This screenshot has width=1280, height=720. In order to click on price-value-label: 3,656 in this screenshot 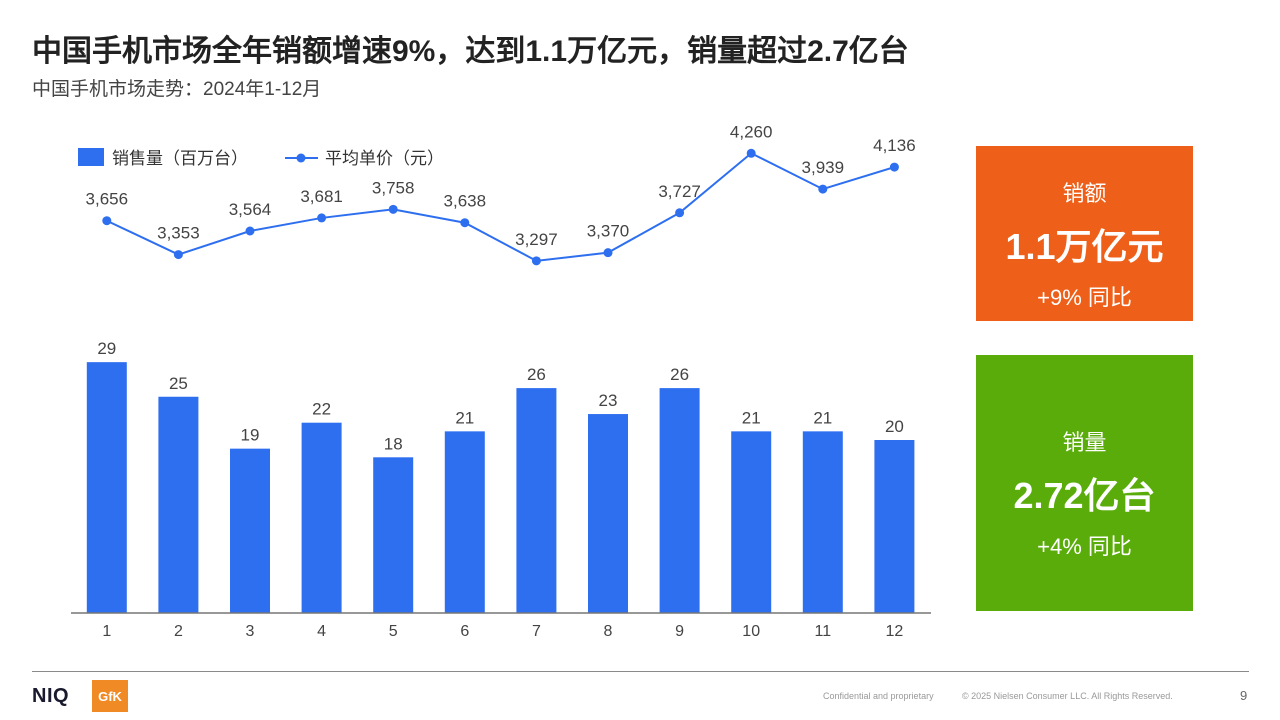, I will do `click(107, 199)`.